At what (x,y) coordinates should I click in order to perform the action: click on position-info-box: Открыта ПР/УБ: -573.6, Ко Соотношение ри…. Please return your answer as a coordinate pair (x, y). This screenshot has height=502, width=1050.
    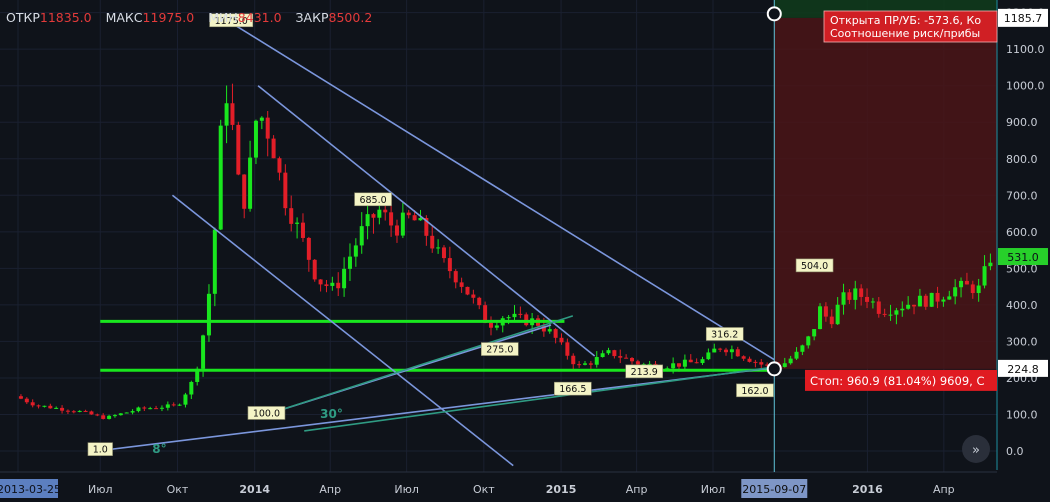
    Looking at the image, I should click on (910, 26).